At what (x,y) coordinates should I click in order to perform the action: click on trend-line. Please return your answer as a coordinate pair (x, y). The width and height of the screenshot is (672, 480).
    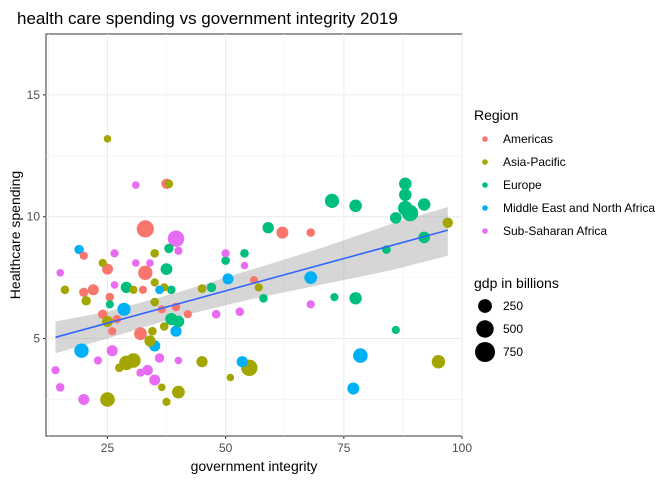
    Looking at the image, I should click on (252, 284).